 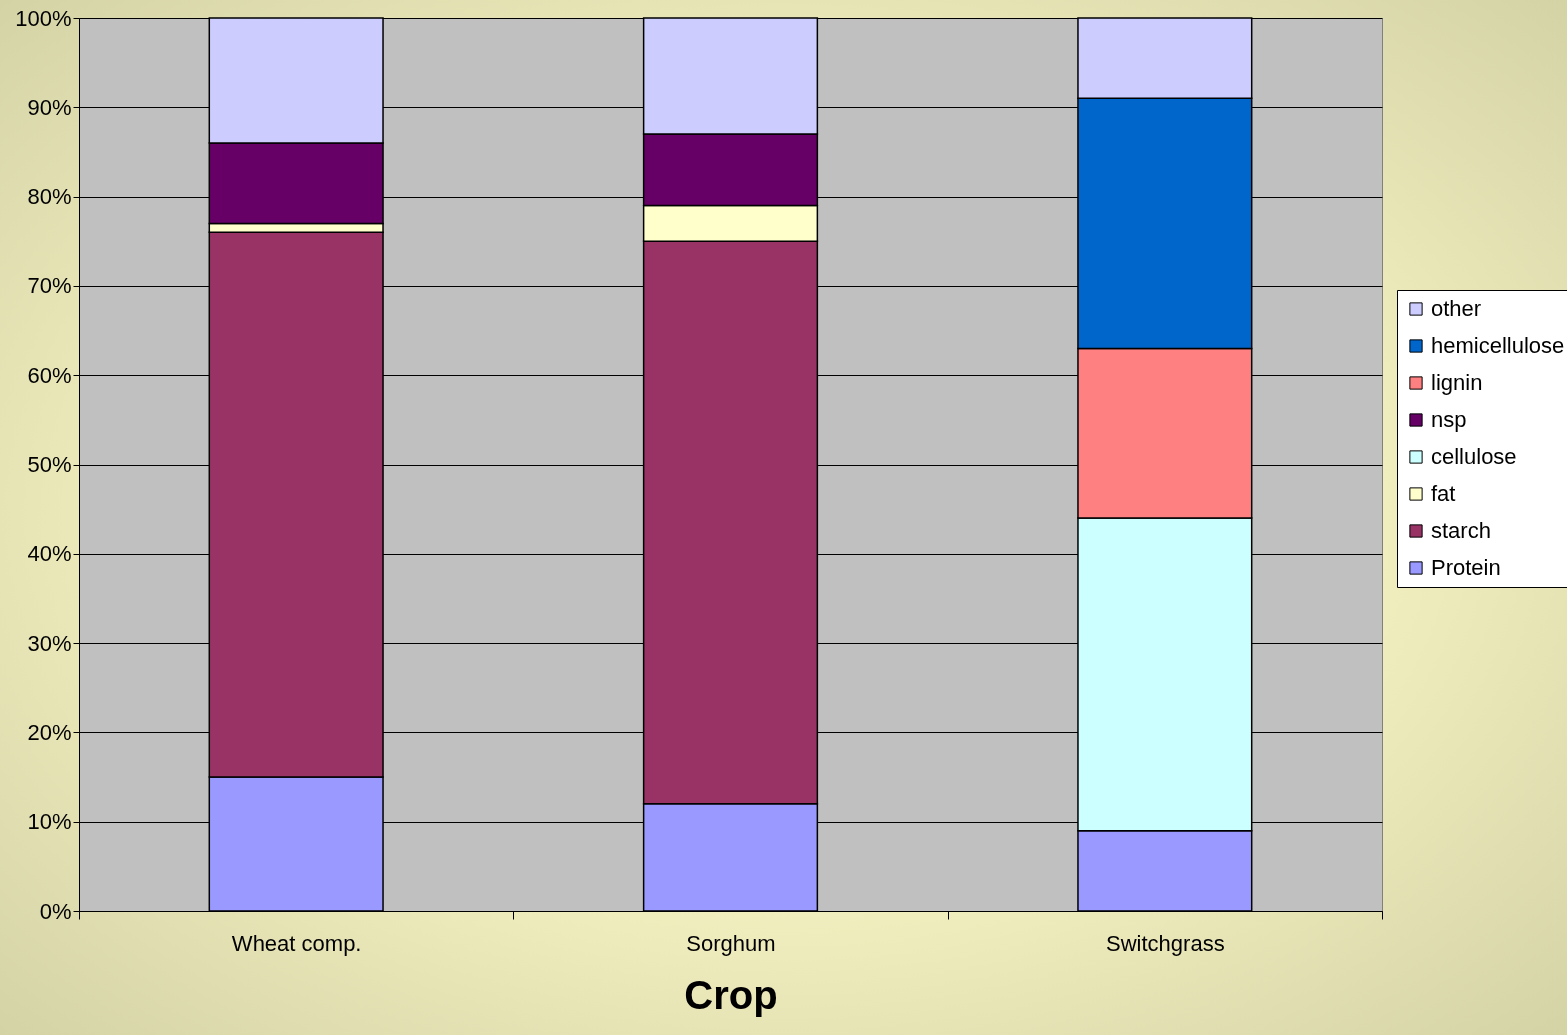 What do you see at coordinates (1457, 382) in the screenshot?
I see `legend-label: lignin` at bounding box center [1457, 382].